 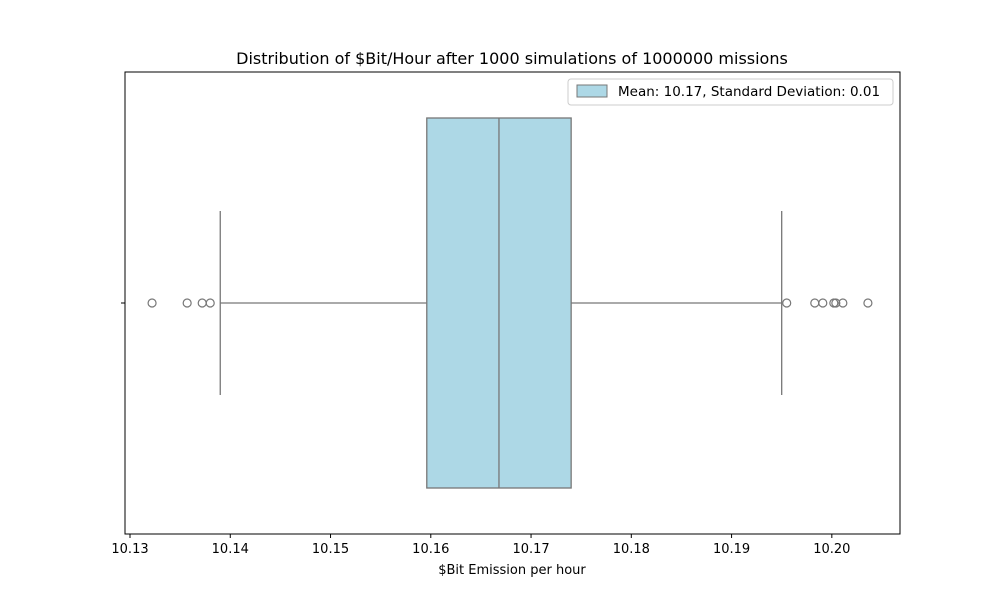 I want to click on x-tick-label: 10.17, so click(x=530, y=549).